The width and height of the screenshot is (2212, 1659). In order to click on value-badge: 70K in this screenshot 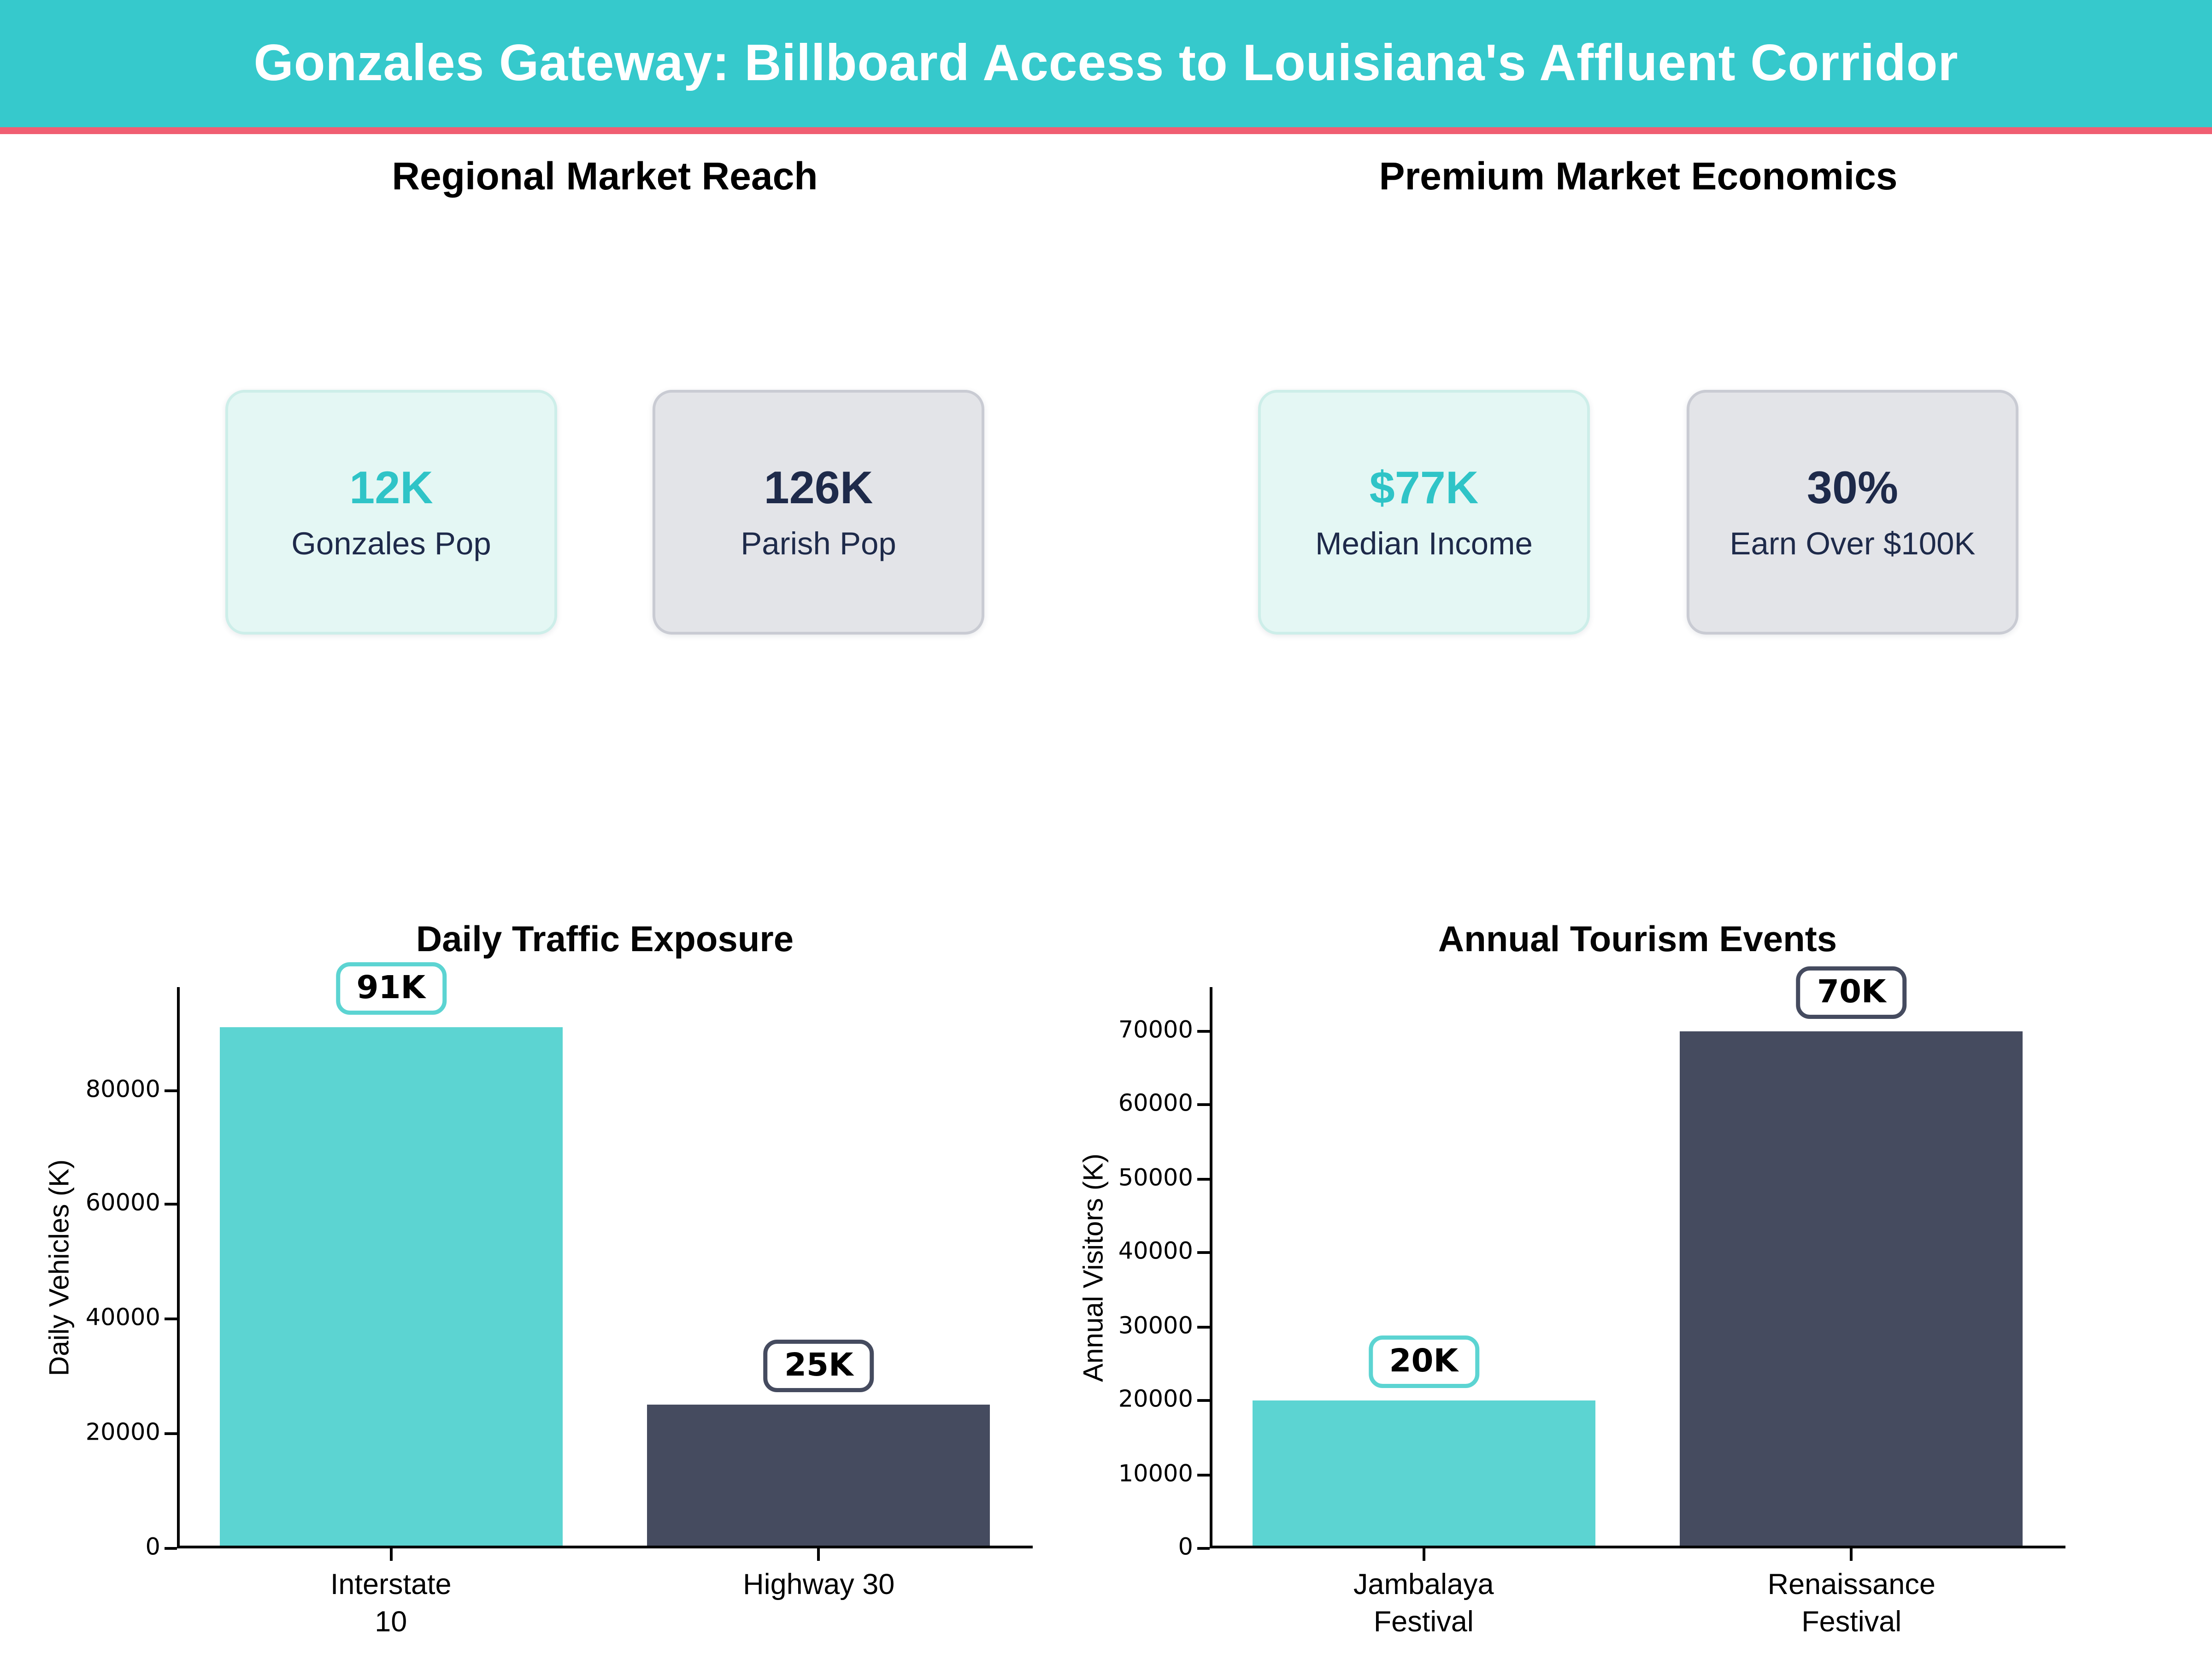, I will do `click(1851, 992)`.